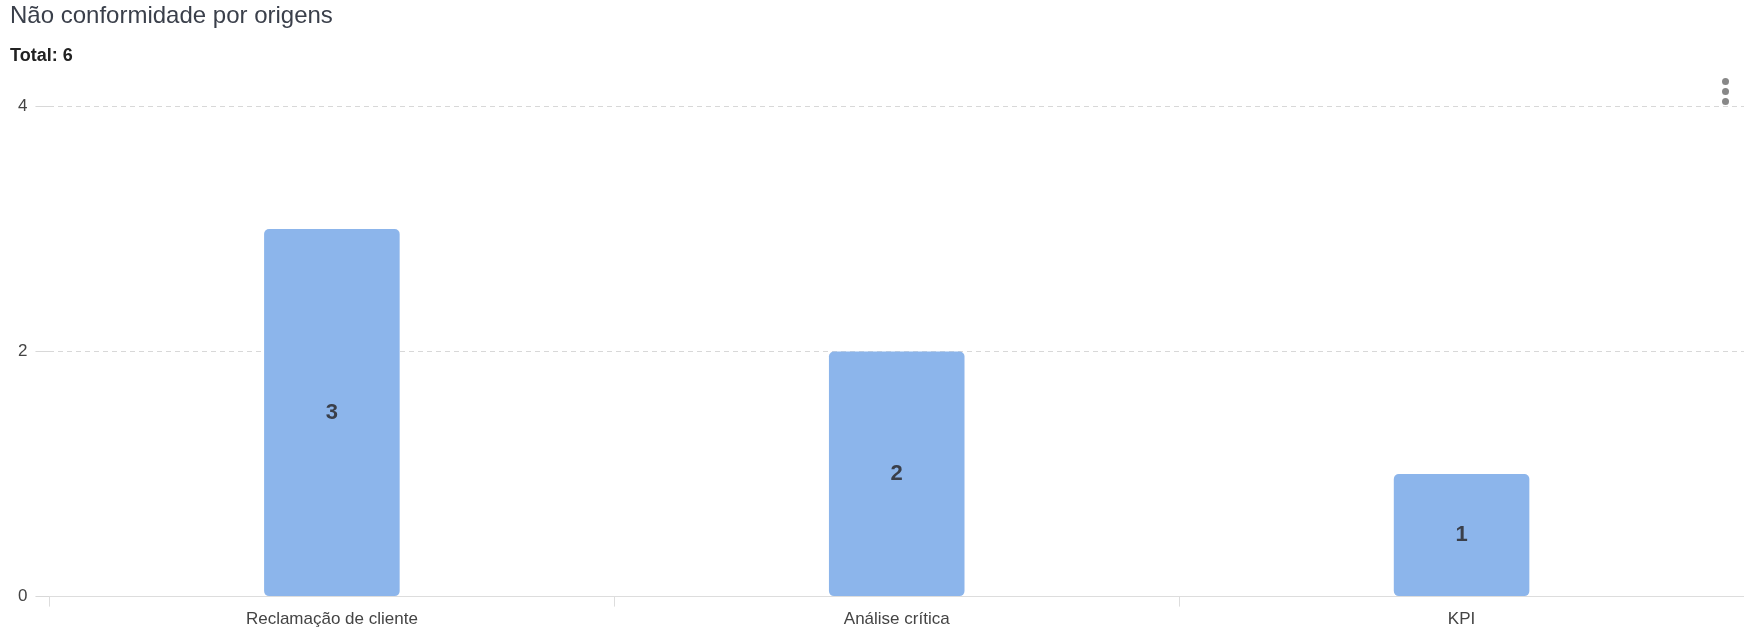 The width and height of the screenshot is (1744, 643). Describe the element at coordinates (1461, 619) in the screenshot. I see `x-tick-label: KPI` at that location.